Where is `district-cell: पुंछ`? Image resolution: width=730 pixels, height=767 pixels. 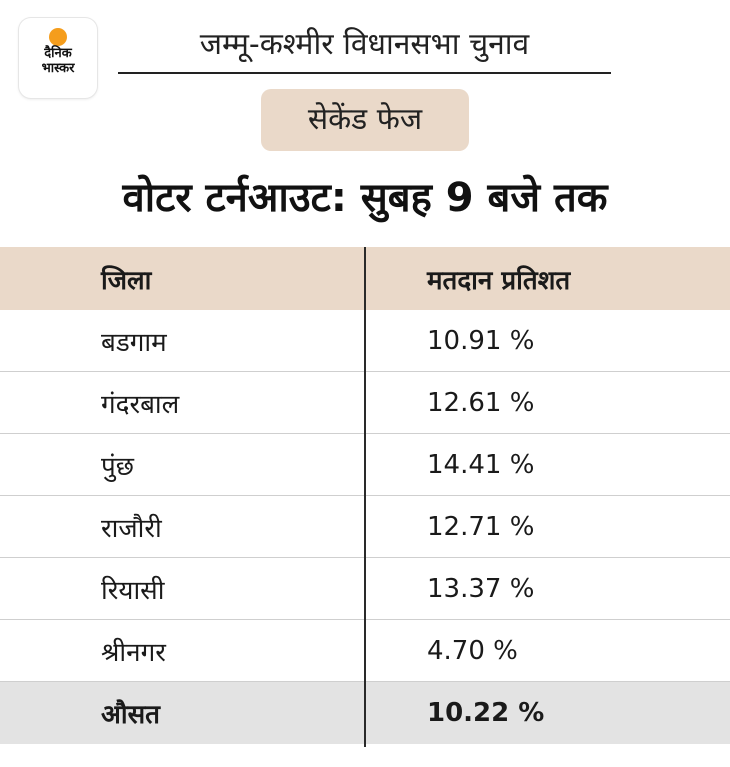
district-cell: पुंछ is located at coordinates (117, 466).